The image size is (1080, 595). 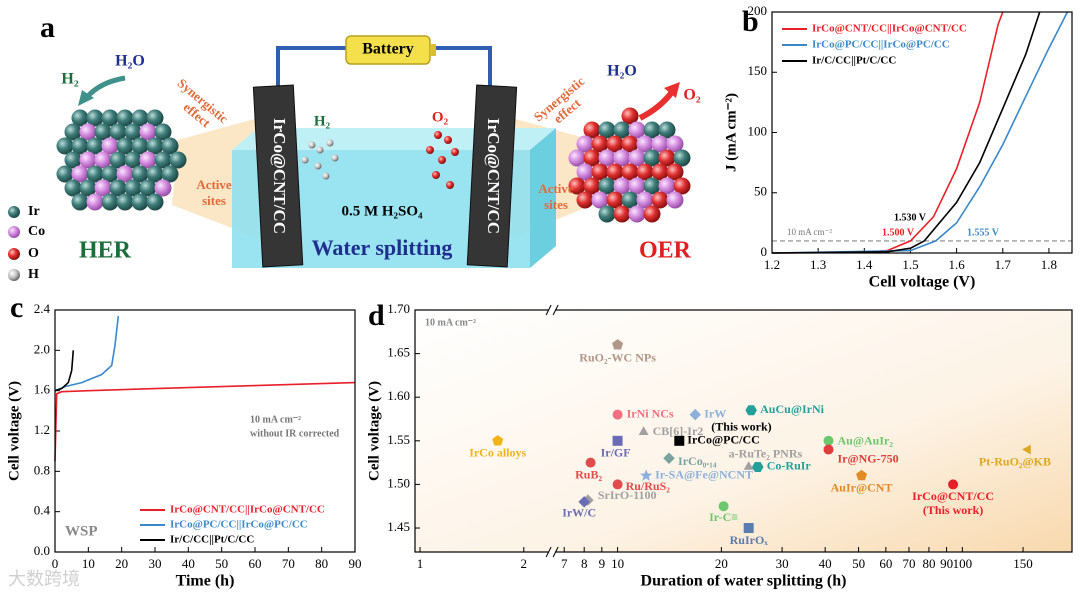 I want to click on arrow, so click(x=656, y=105).